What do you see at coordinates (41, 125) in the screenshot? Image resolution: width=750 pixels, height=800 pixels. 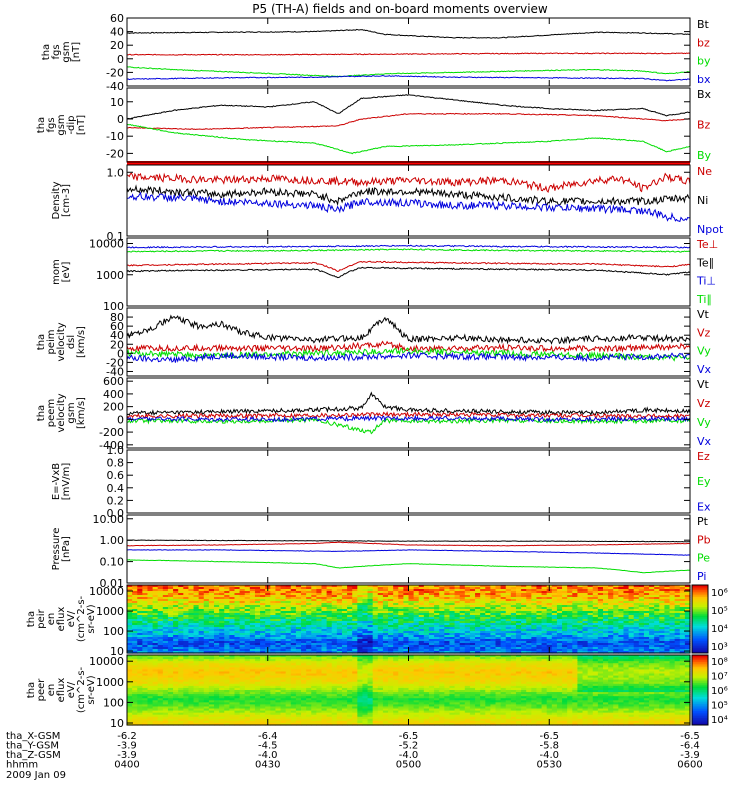 I see `y-axis-label: tha` at bounding box center [41, 125].